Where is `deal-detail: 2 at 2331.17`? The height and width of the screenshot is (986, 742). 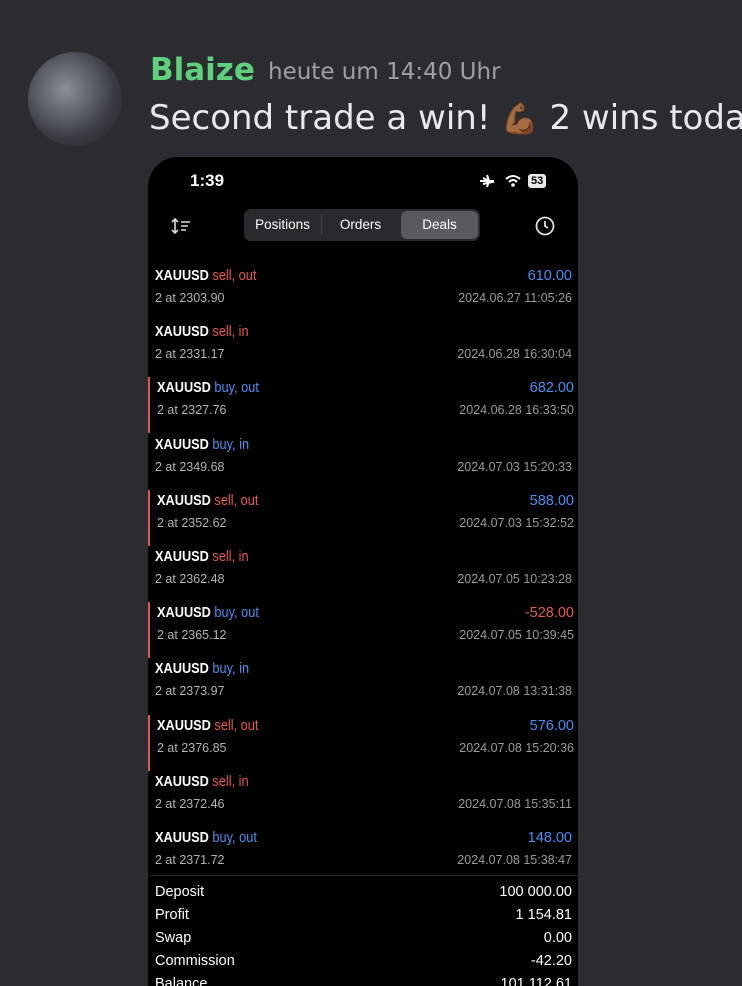
deal-detail: 2 at 2331.17 is located at coordinates (190, 354).